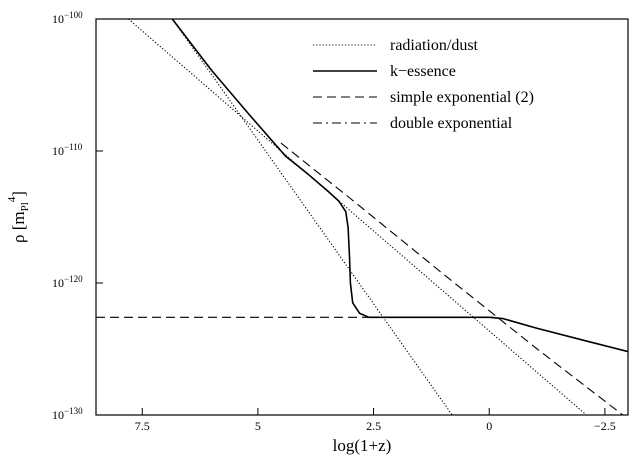 The width and height of the screenshot is (629, 455). I want to click on y-tick-exponent: −130, so click(73, 411).